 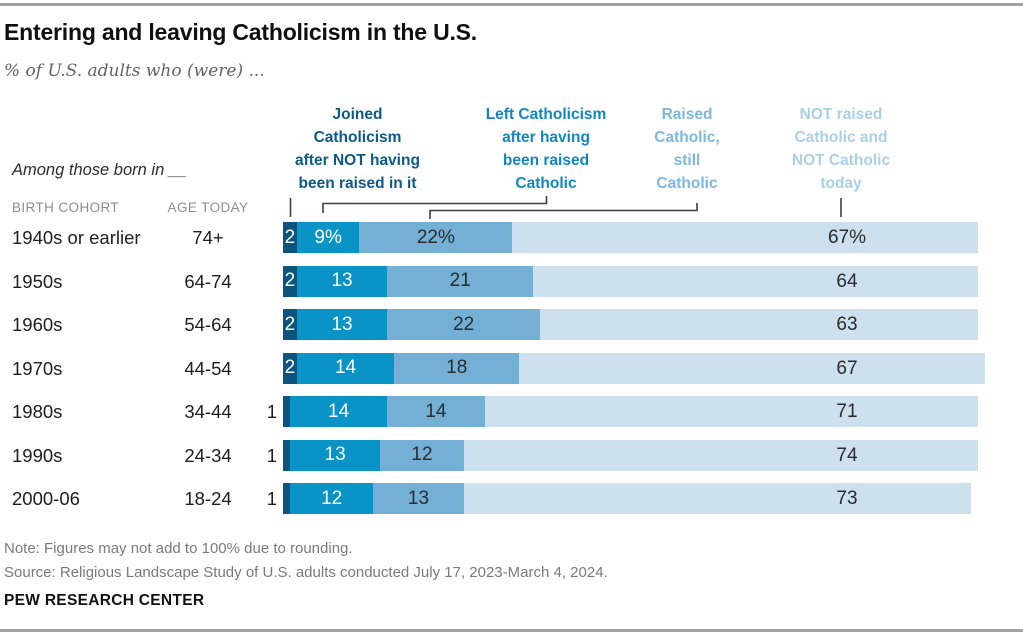 I want to click on segment-value: 9%, so click(x=328, y=237).